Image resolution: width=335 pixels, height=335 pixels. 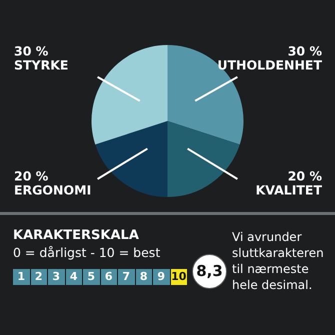 I want to click on slice-label: STYRKE, so click(x=41, y=65).